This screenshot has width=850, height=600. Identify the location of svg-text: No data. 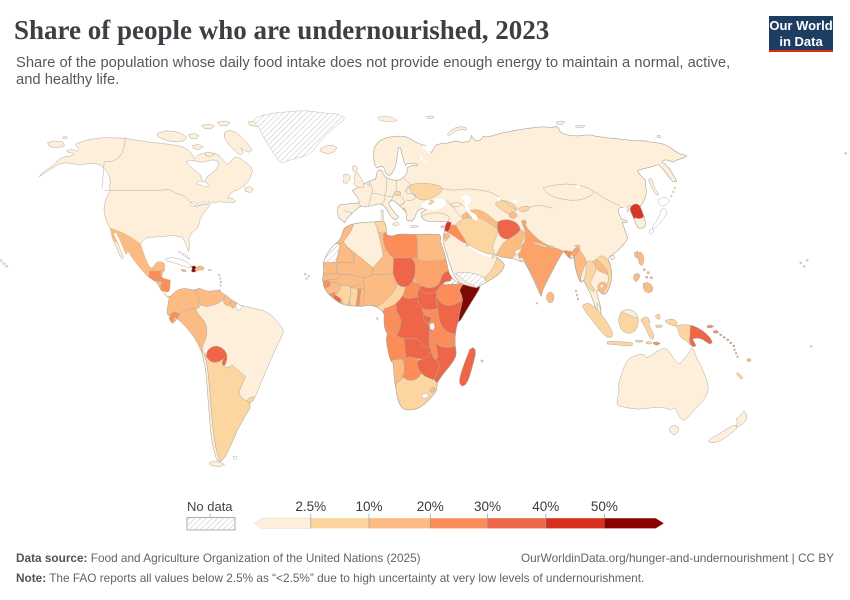
(210, 506).